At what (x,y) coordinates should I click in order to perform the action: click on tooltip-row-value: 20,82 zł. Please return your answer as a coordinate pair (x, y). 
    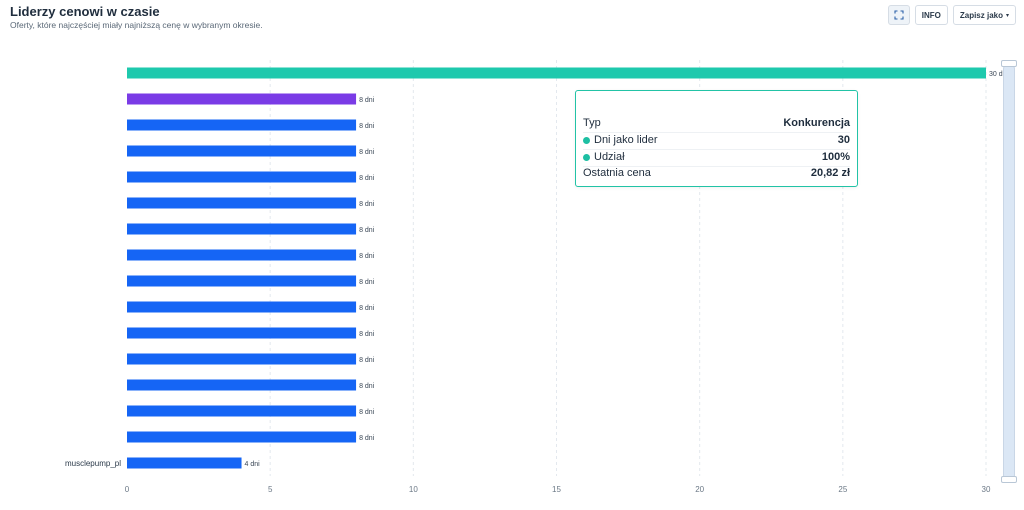
    Looking at the image, I should click on (830, 173).